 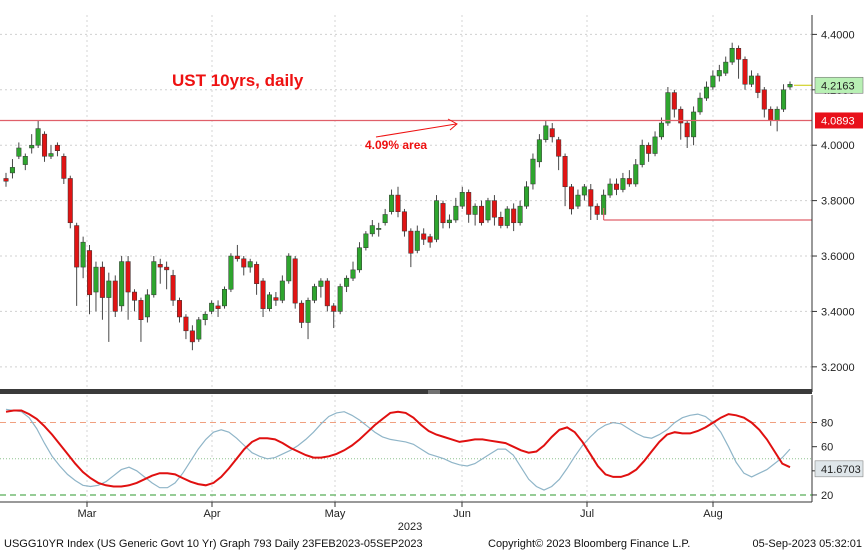 What do you see at coordinates (838, 121) in the screenshot?
I see `level-value: 4.0893` at bounding box center [838, 121].